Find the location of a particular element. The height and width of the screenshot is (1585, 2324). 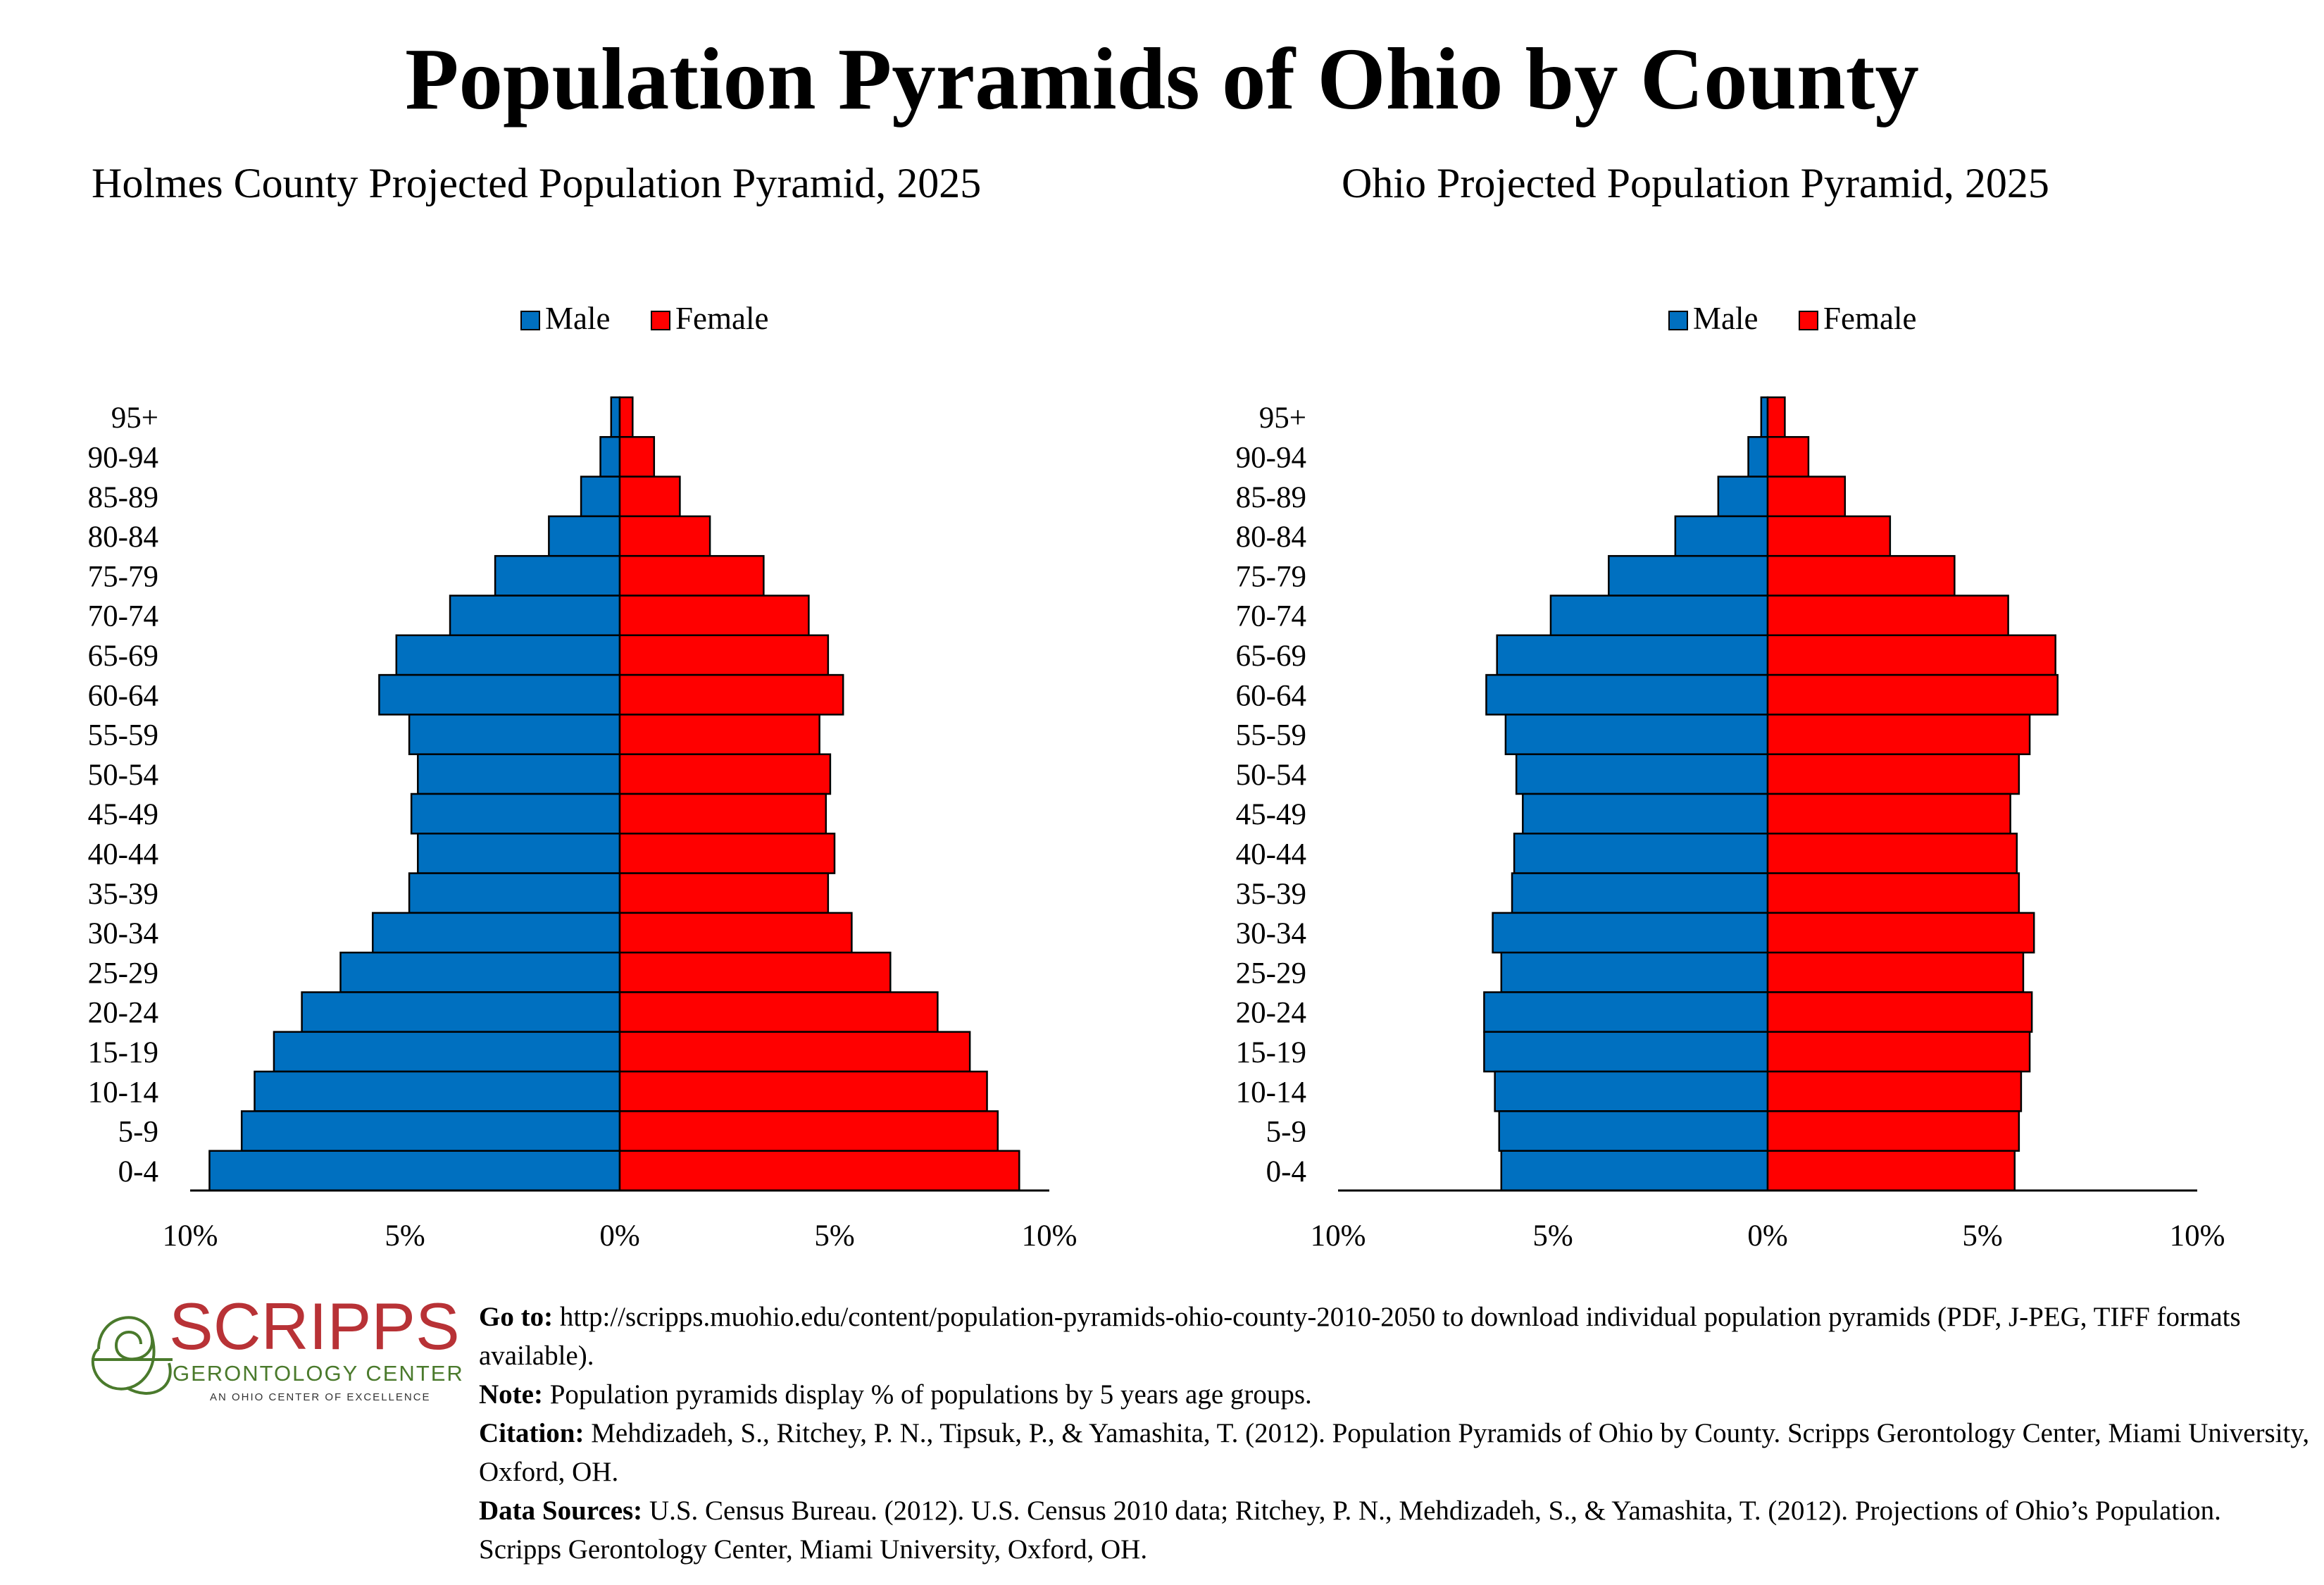

holmes-age-label: 85-89 is located at coordinates (123, 497).